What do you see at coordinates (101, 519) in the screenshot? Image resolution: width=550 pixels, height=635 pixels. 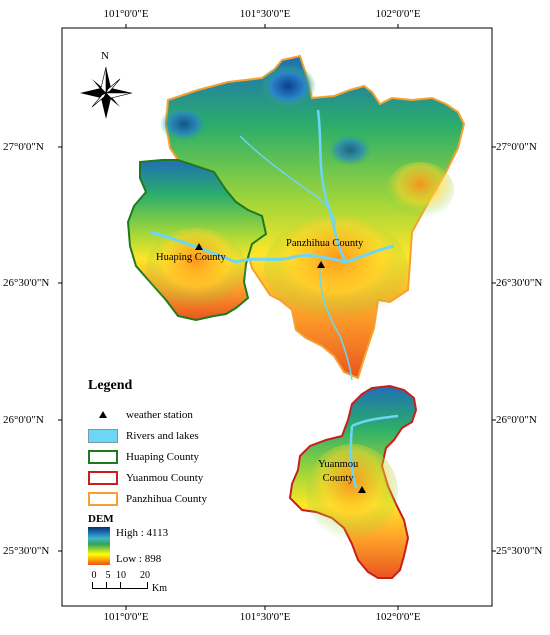 I see `dem-title: DEM` at bounding box center [101, 519].